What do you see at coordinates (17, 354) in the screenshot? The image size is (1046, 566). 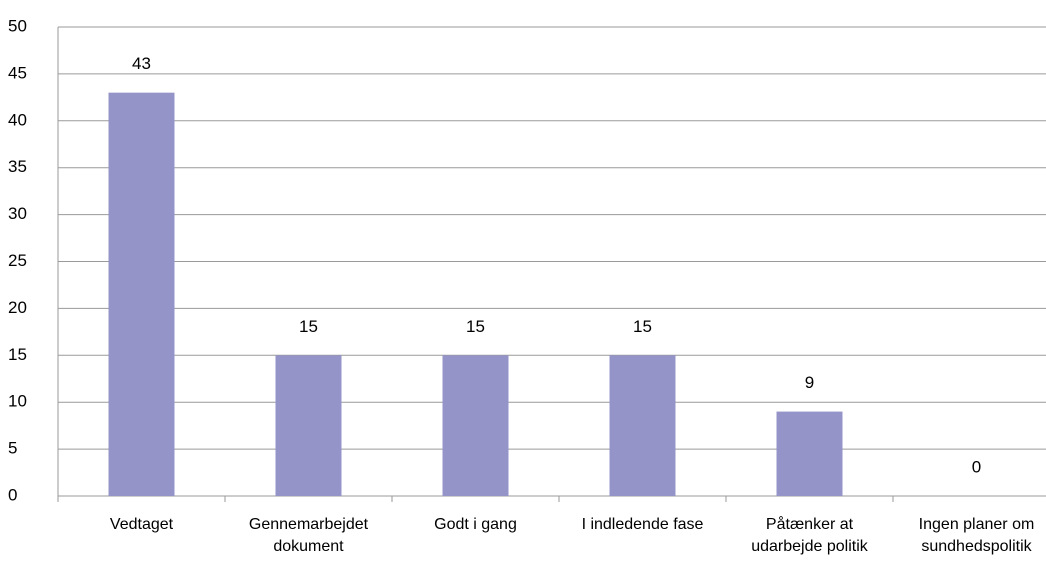 I see `y-tick-label: 15` at bounding box center [17, 354].